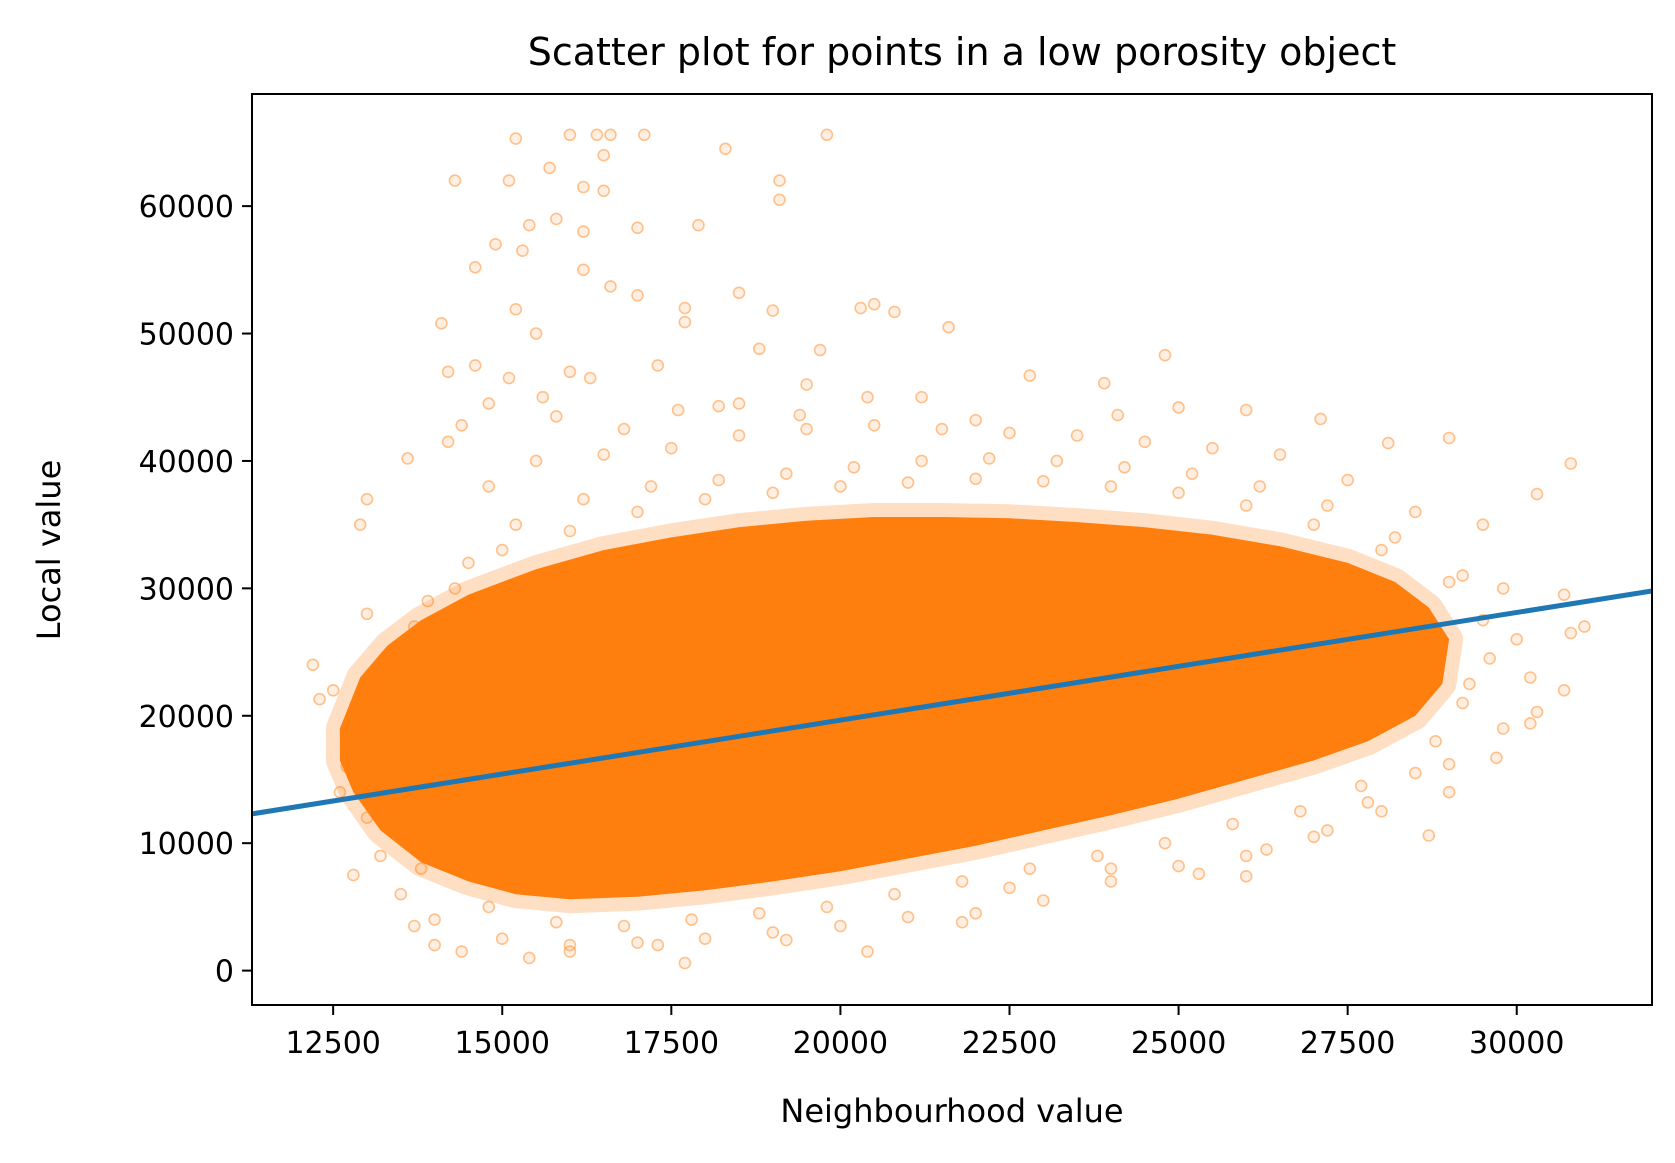 The width and height of the screenshot is (1675, 1163). Describe the element at coordinates (671, 1043) in the screenshot. I see `x-tick-label: 17500` at that location.